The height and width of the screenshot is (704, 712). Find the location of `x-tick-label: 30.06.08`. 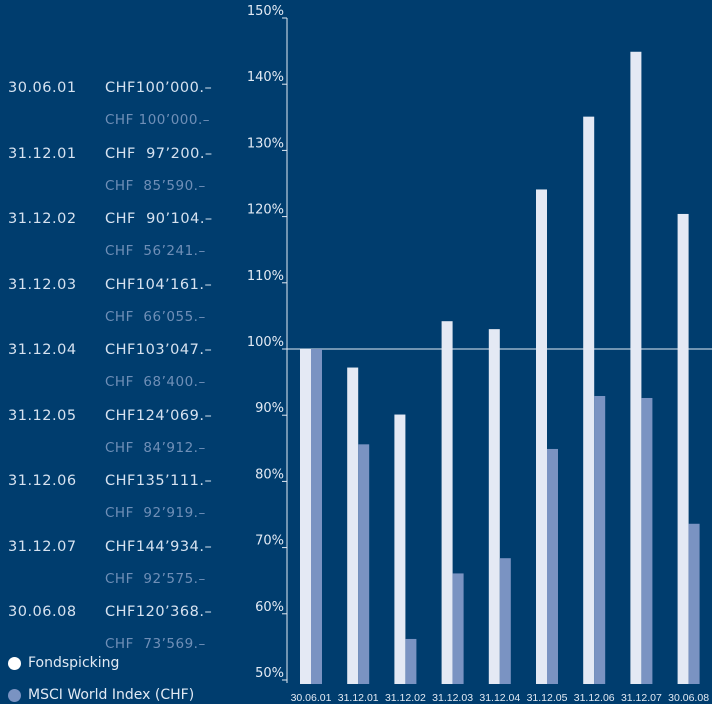

x-tick-label: 30.06.08 is located at coordinates (688, 698).